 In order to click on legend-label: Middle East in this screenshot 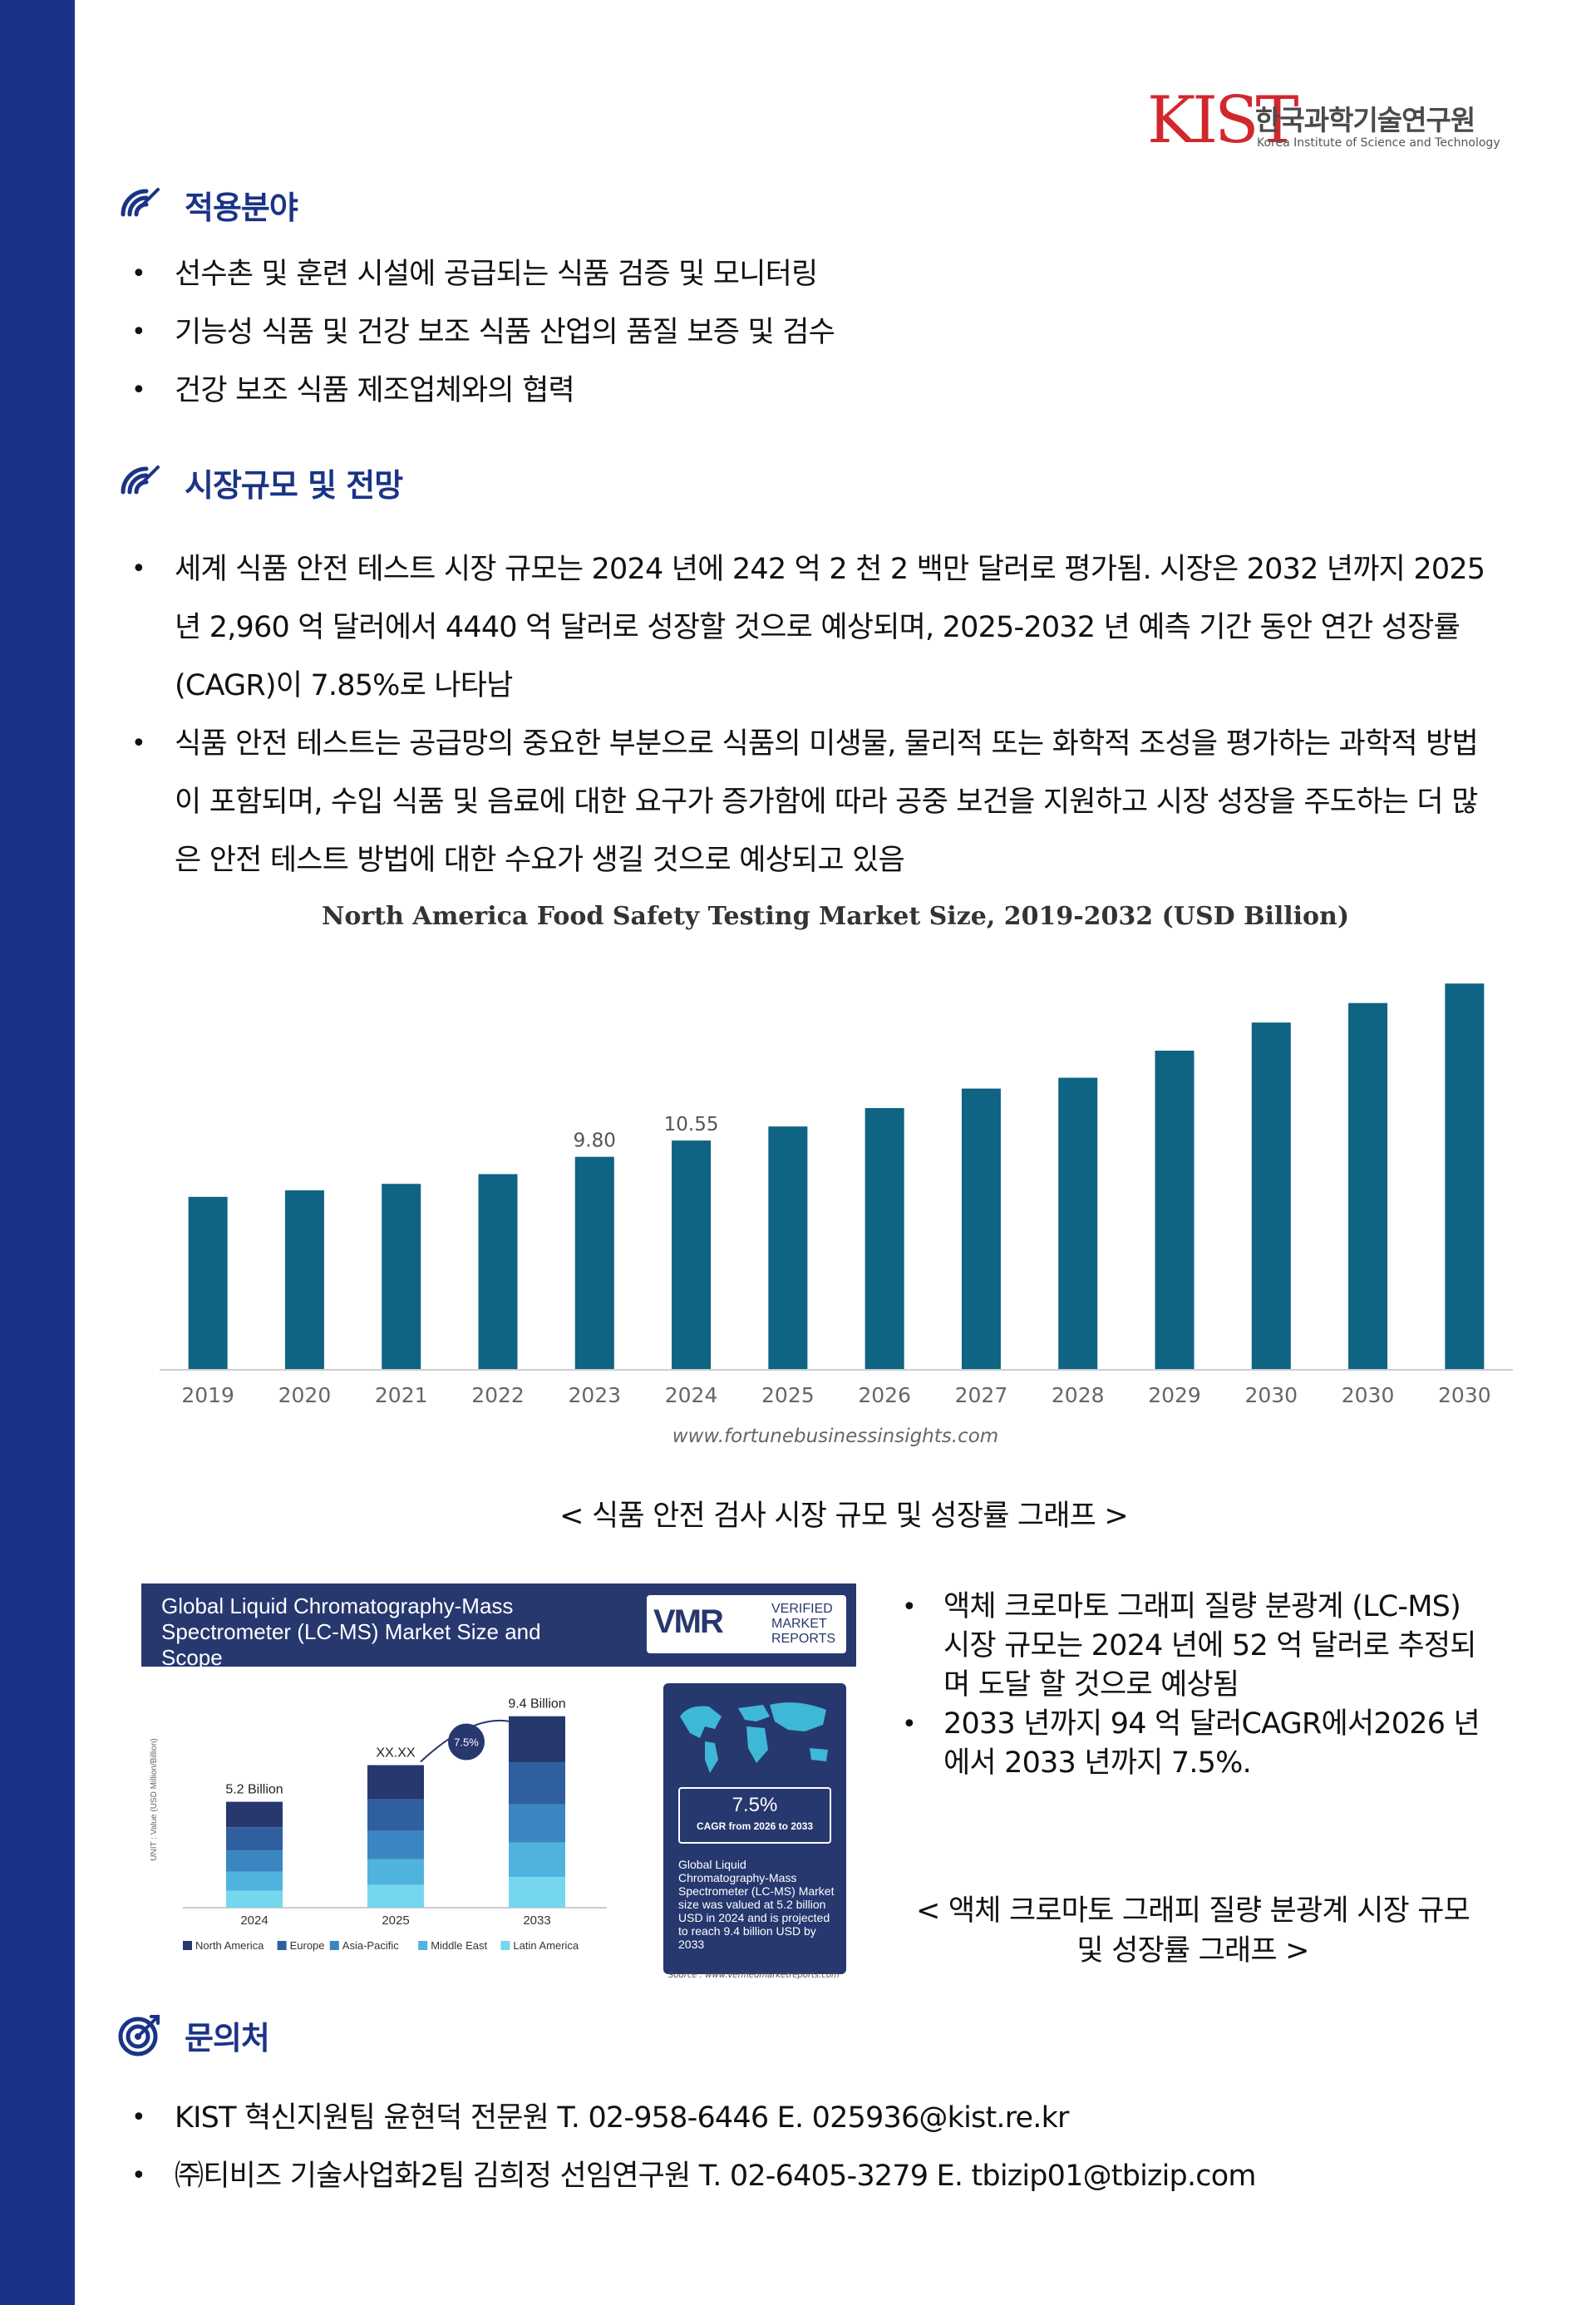, I will do `click(459, 1946)`.